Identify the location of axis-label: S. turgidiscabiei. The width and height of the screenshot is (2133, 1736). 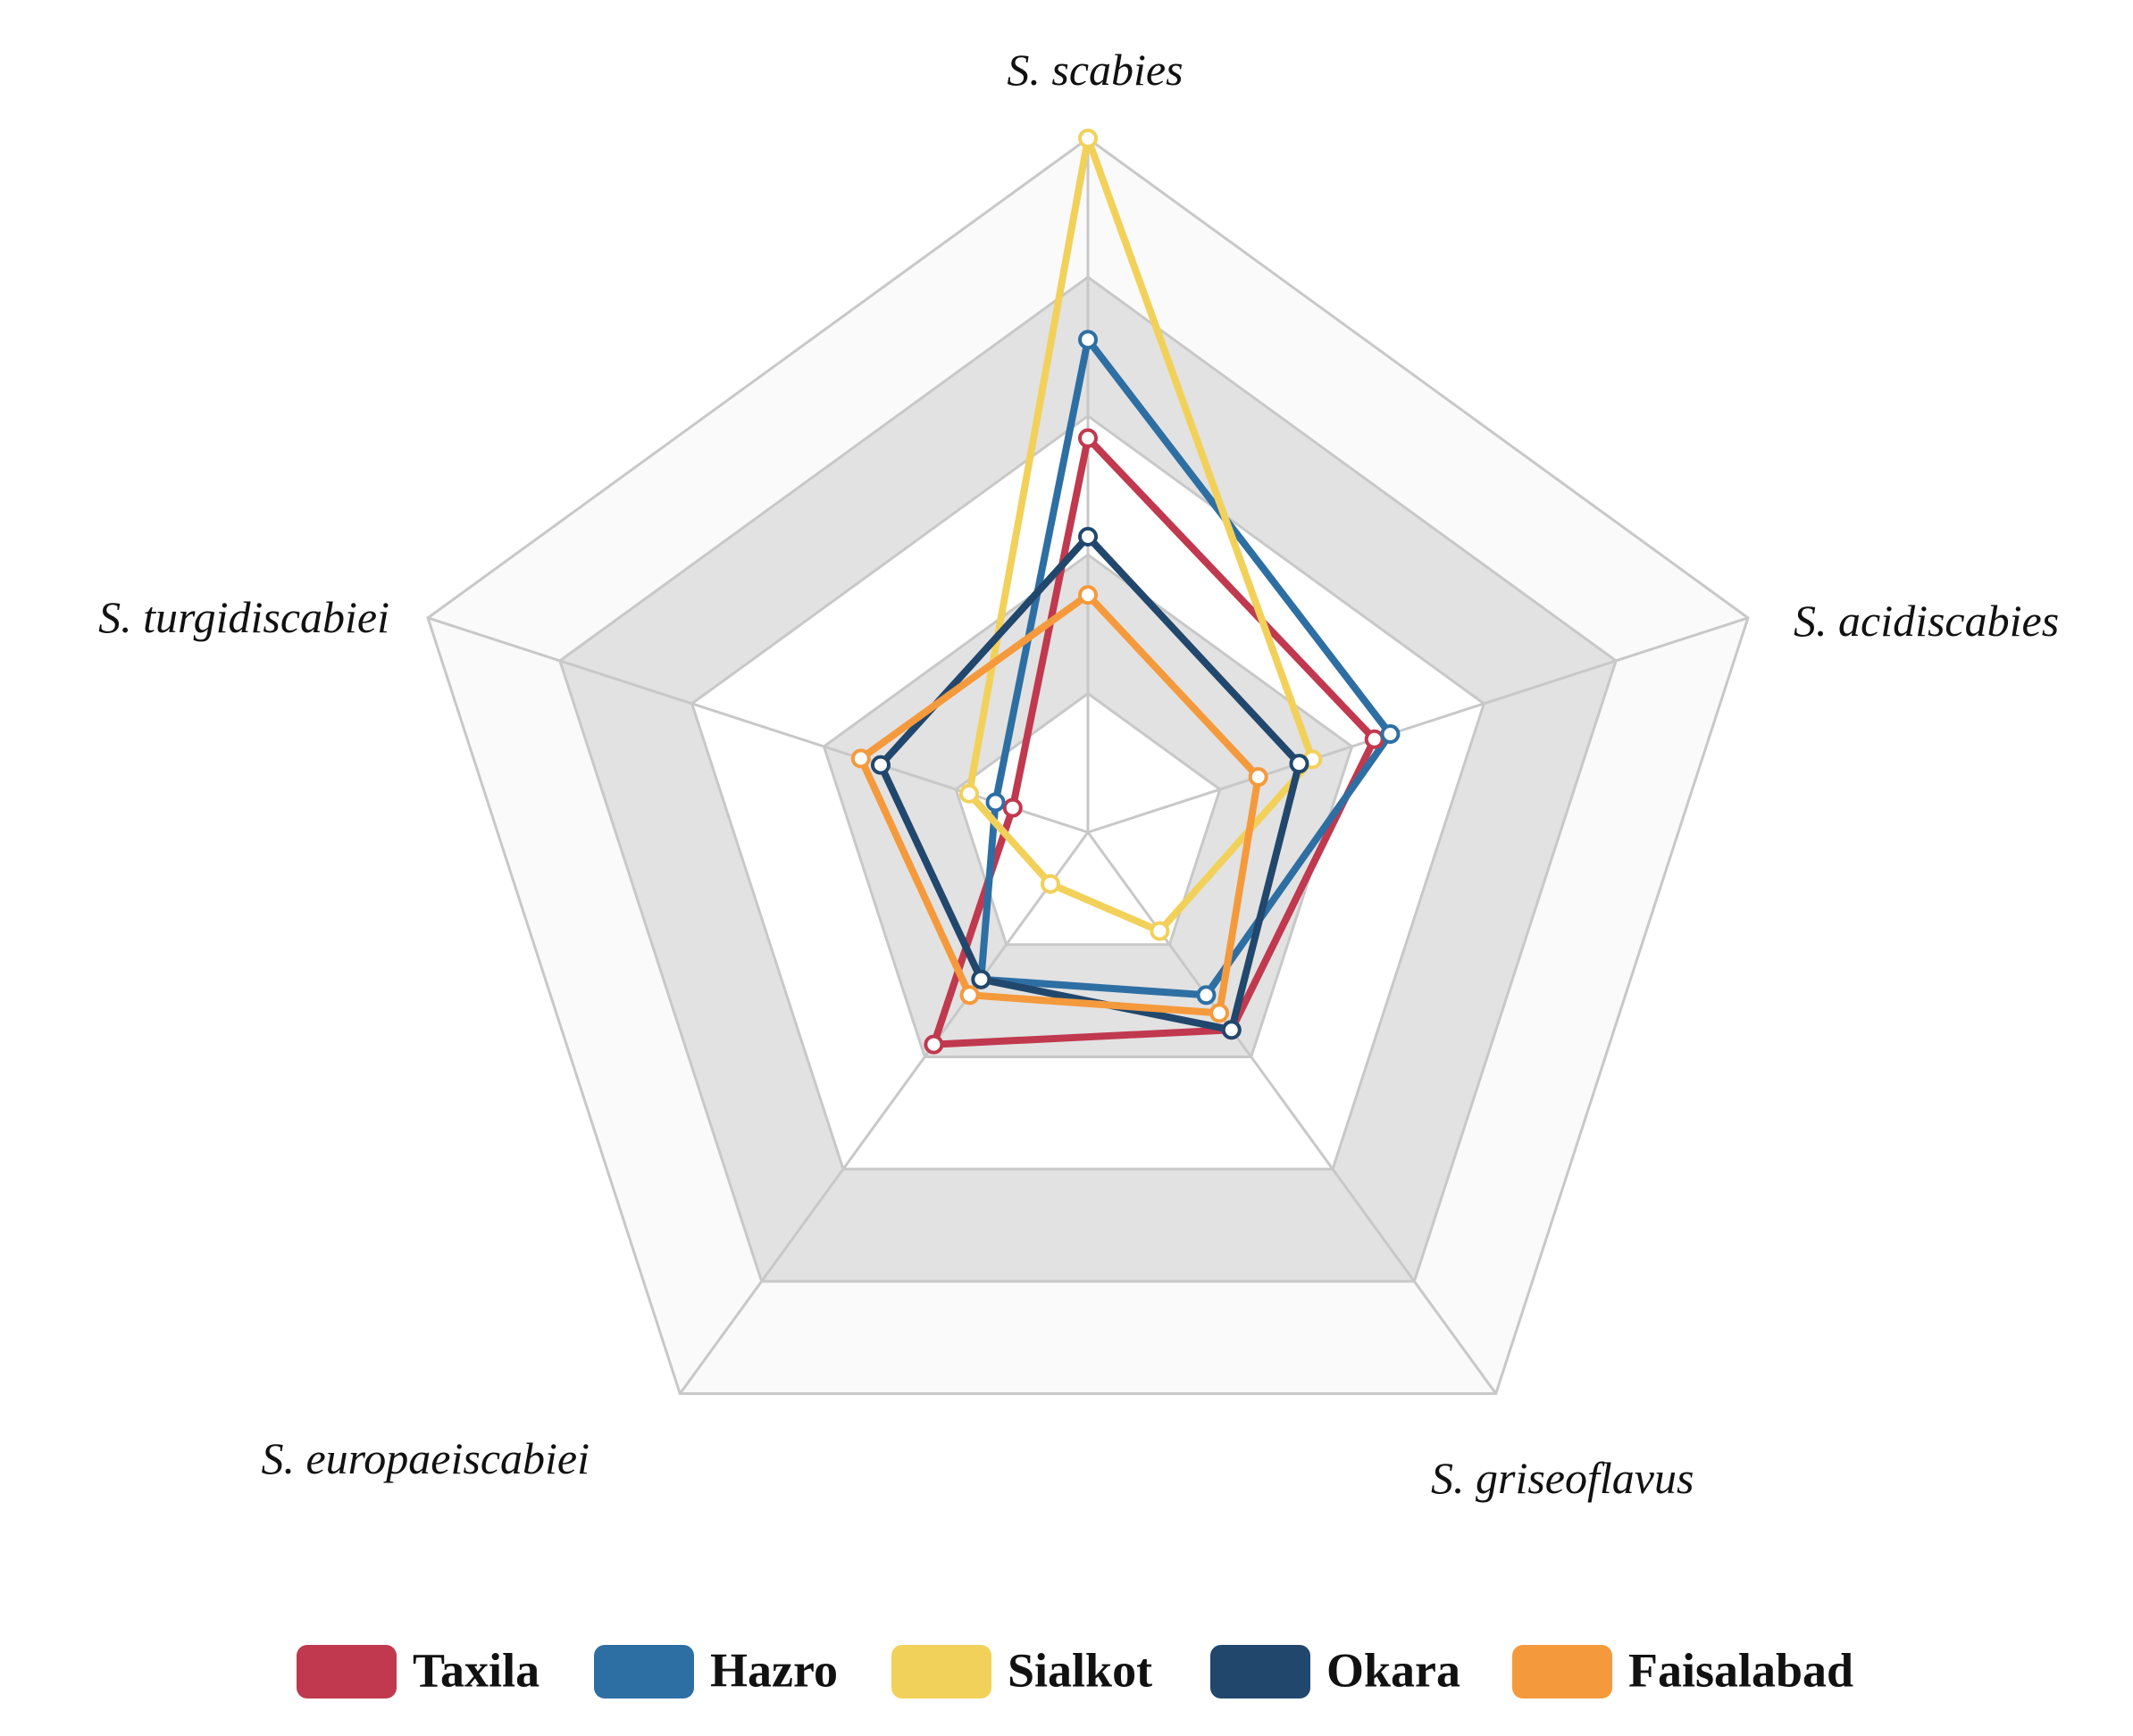
(243, 617).